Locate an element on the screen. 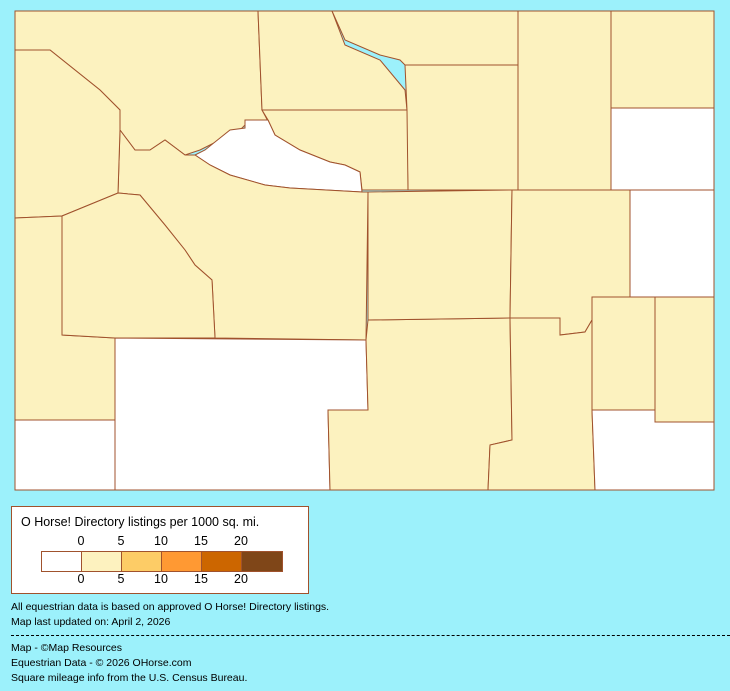 Image resolution: width=730 pixels, height=691 pixels. legend-color-scale is located at coordinates (162, 561).